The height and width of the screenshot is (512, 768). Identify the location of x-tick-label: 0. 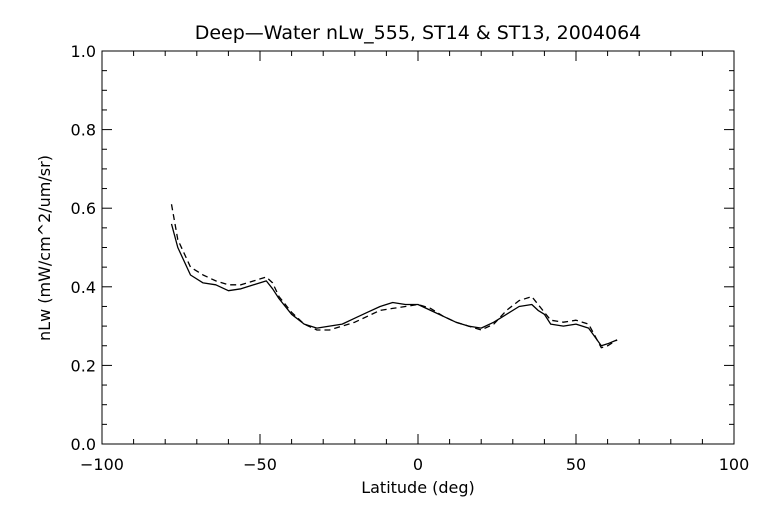
(418, 464).